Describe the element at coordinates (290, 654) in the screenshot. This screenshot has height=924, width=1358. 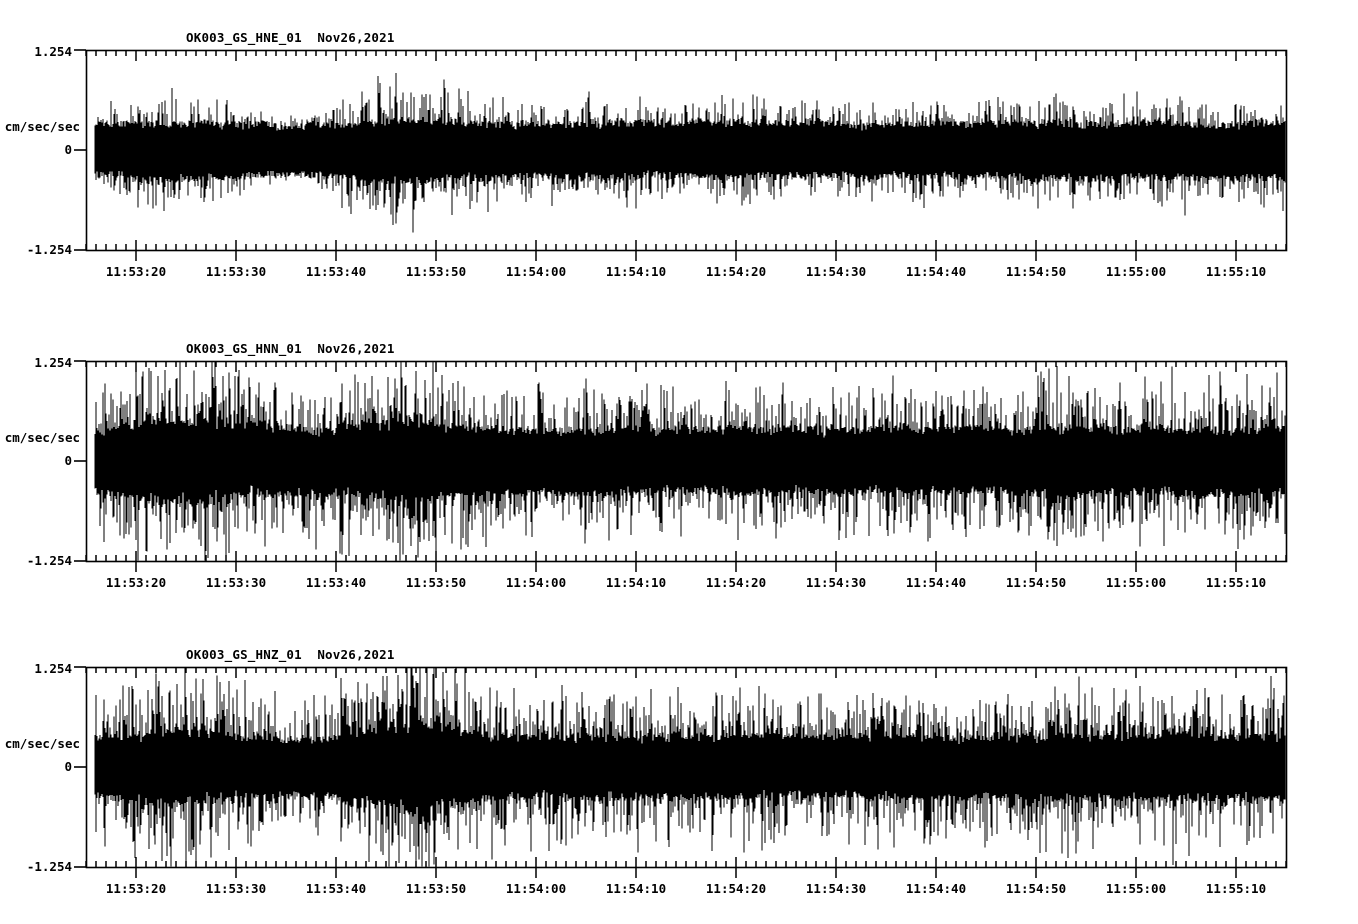
I see `panel-title: OK003_GS_HNZ_01 Nov26,2021` at that location.